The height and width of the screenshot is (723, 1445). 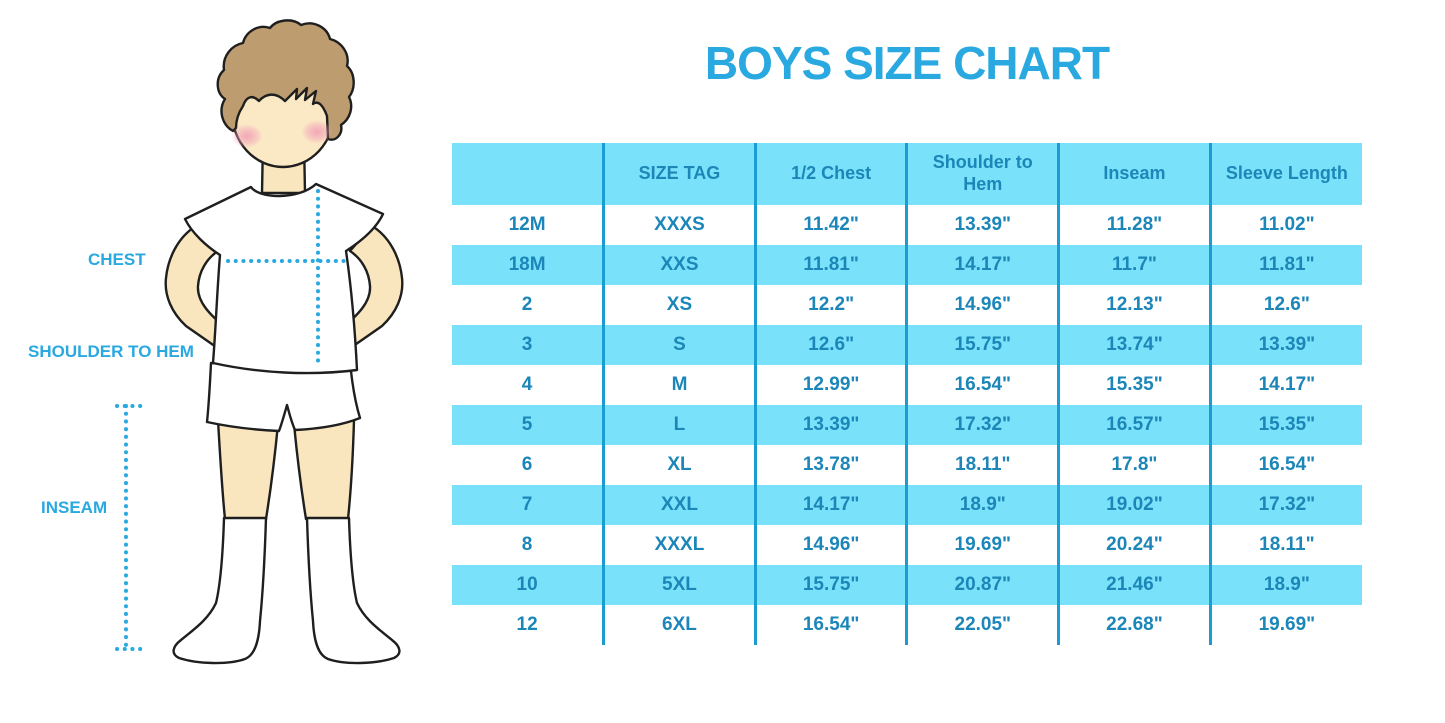 I want to click on table-row: 18M XXS 11.81" 14.17" 11.7" 11.81", so click(x=907, y=265).